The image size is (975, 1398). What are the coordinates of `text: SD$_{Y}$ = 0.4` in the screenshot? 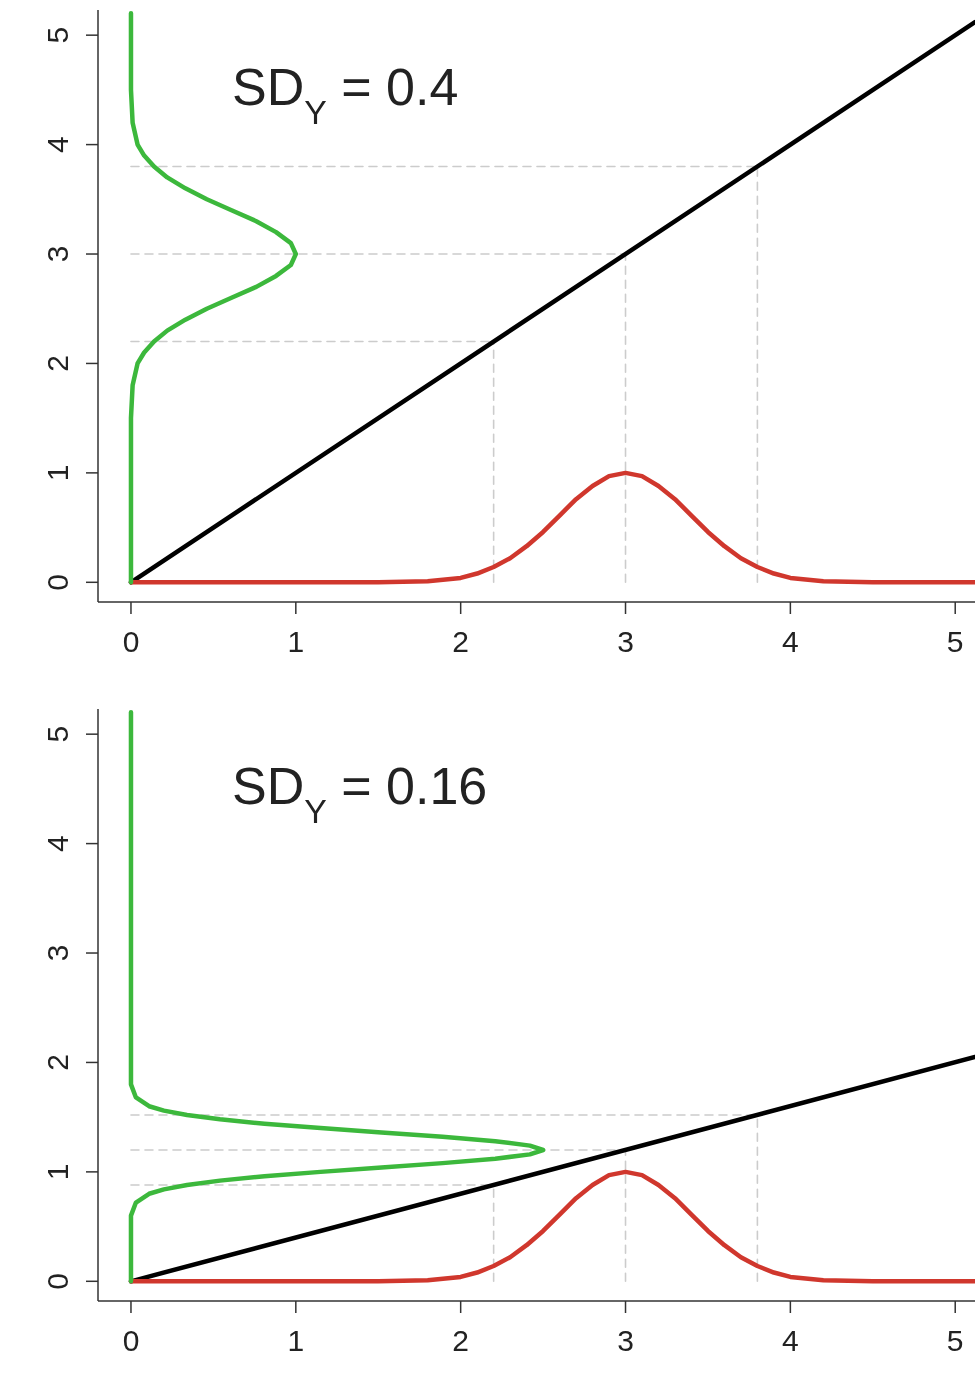 It's located at (345, 94).